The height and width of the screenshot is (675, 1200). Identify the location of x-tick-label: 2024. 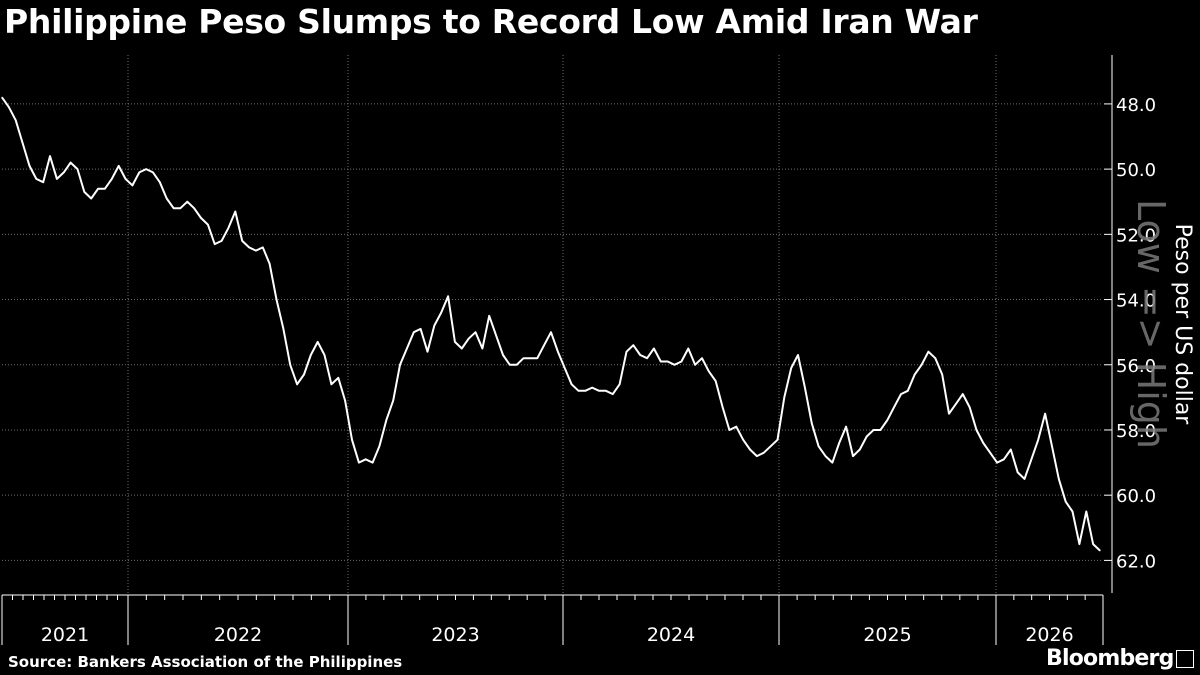
(671, 635).